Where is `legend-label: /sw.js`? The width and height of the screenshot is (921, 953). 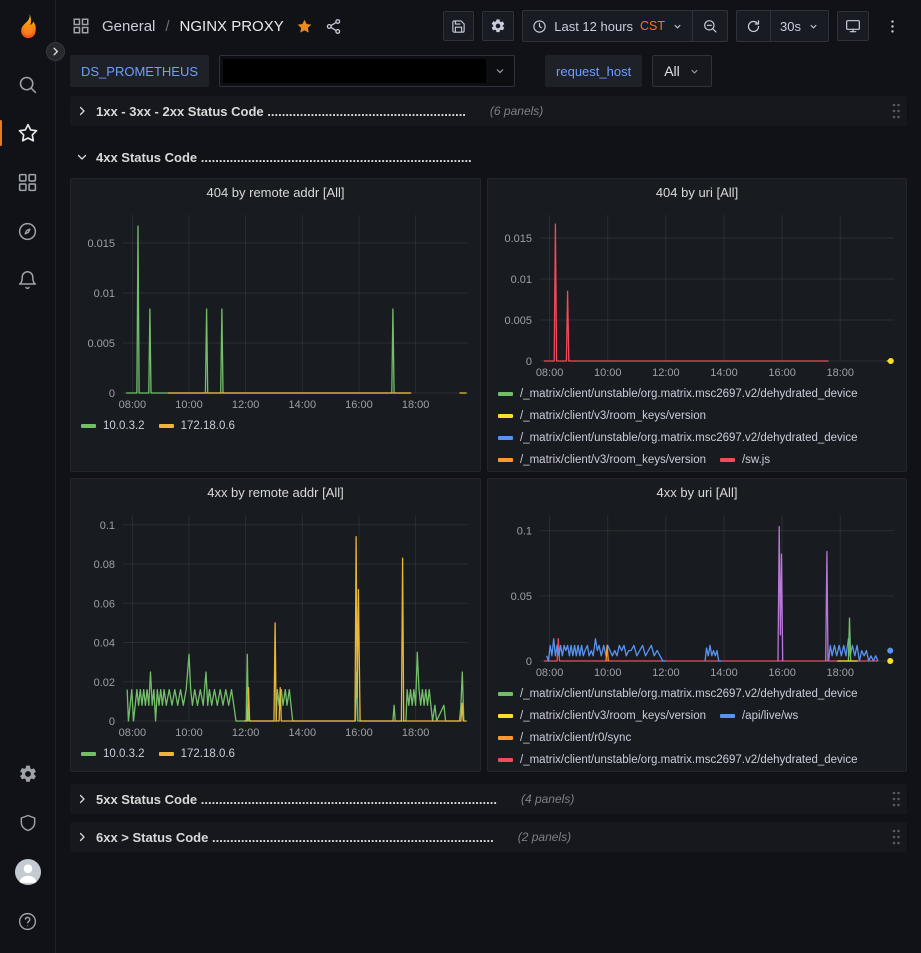
legend-label: /sw.js is located at coordinates (756, 460).